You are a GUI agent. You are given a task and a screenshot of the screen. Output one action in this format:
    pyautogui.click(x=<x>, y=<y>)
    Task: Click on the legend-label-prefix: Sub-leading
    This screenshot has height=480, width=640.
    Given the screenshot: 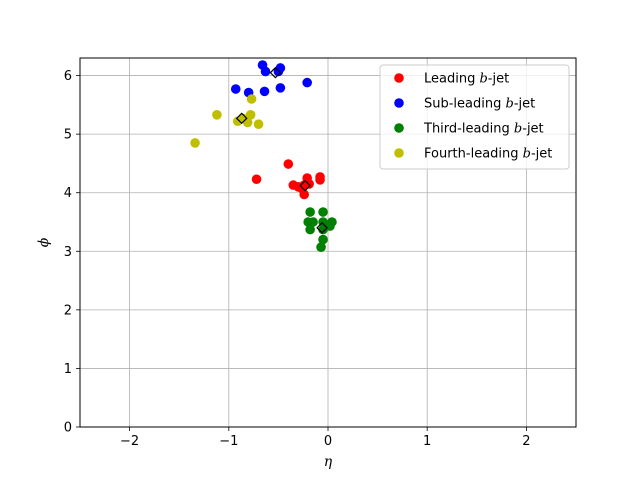 What is the action you would take?
    pyautogui.click(x=465, y=104)
    